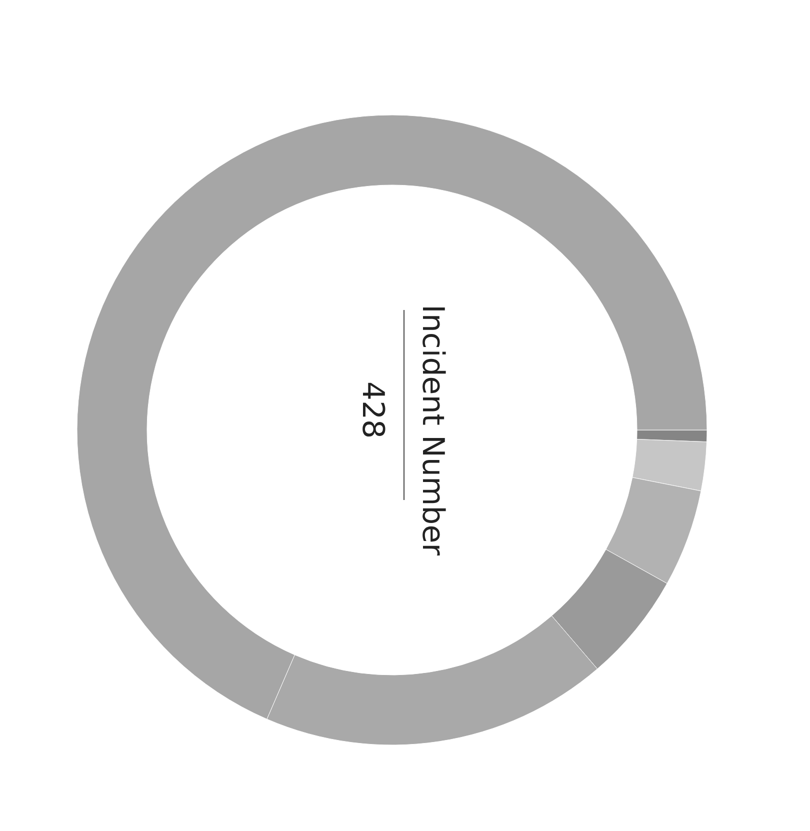  I want to click on text: 428, so click(372, 410).